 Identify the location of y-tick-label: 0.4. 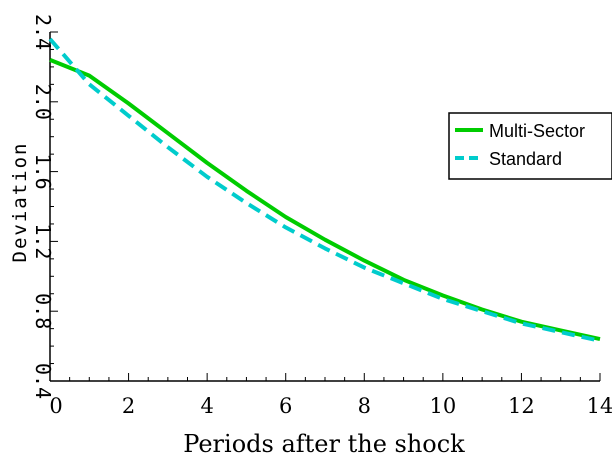
(43, 381).